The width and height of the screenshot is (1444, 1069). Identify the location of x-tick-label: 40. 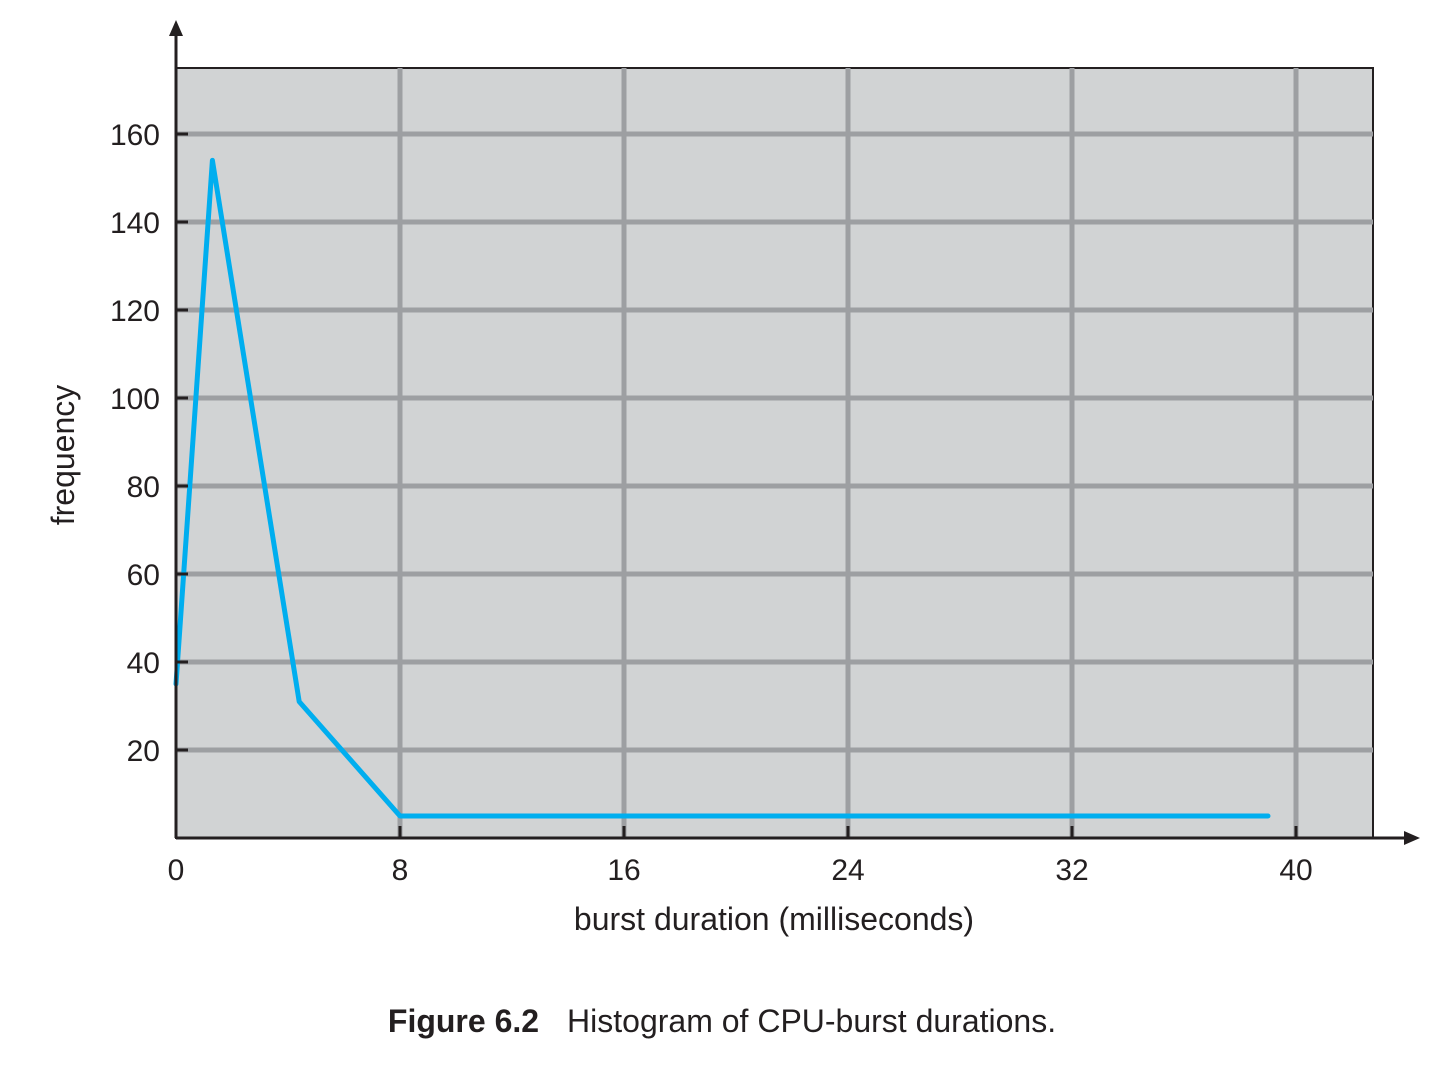
(1295, 870).